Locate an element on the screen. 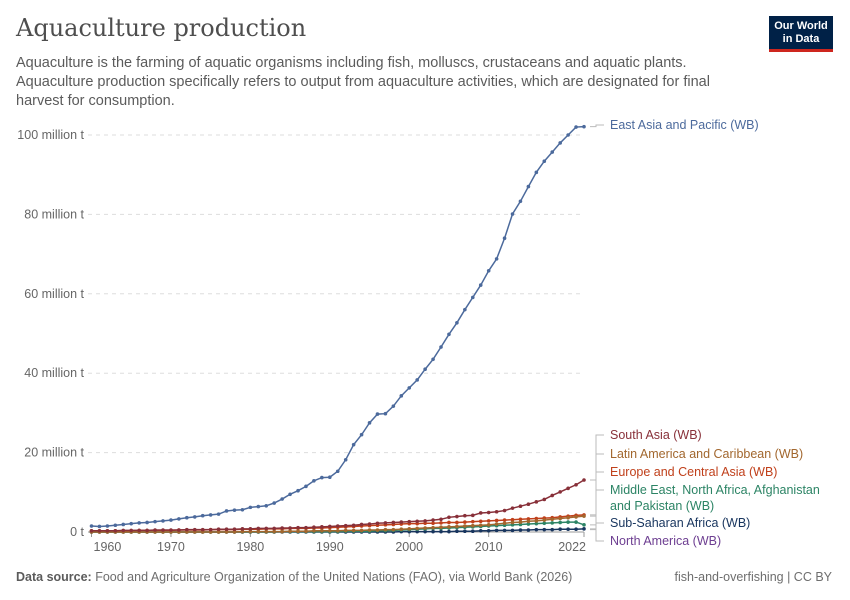  x-tick-label: 1960 is located at coordinates (108, 547).